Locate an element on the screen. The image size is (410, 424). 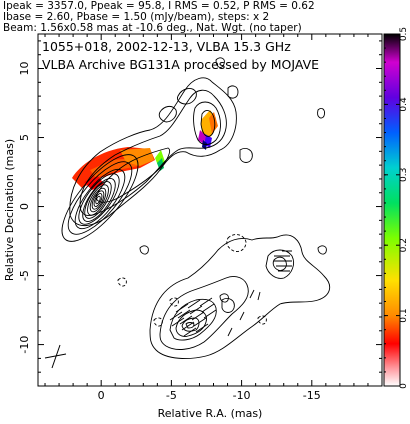
x-tick-label: -15 is located at coordinates (312, 395).